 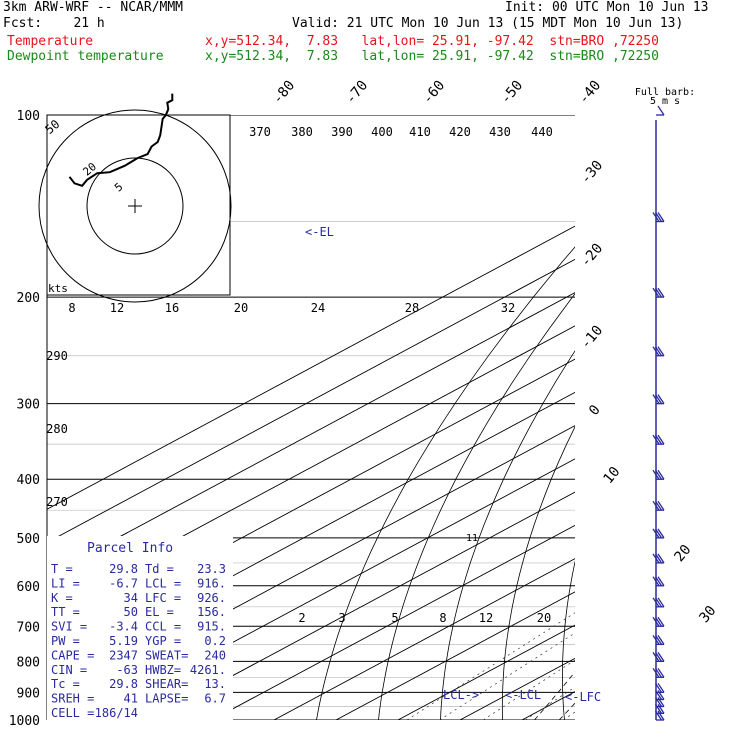 What do you see at coordinates (595, 410) in the screenshot?
I see `isotherm-label: 0` at bounding box center [595, 410].